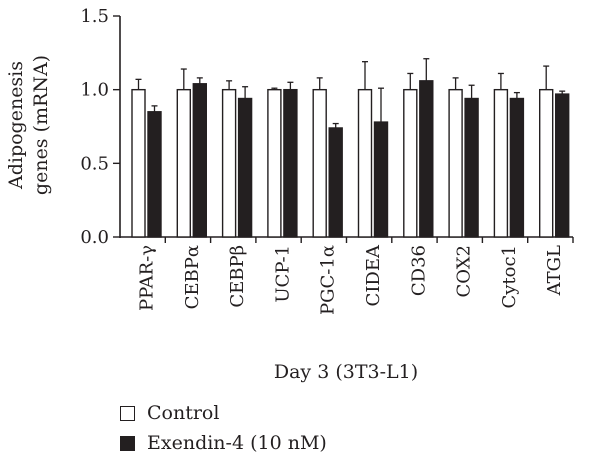 The image size is (600, 461). What do you see at coordinates (41, 125) in the screenshot?
I see `y-axis-label-line2: genes (mRNA)` at bounding box center [41, 125].